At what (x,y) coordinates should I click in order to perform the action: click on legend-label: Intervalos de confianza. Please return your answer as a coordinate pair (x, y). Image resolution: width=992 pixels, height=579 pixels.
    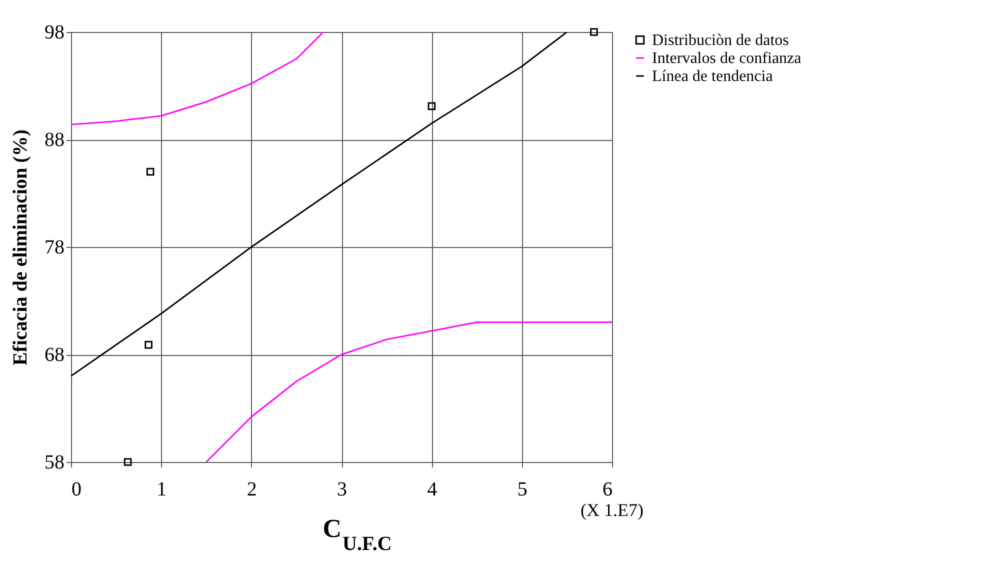
    Looking at the image, I should click on (727, 58).